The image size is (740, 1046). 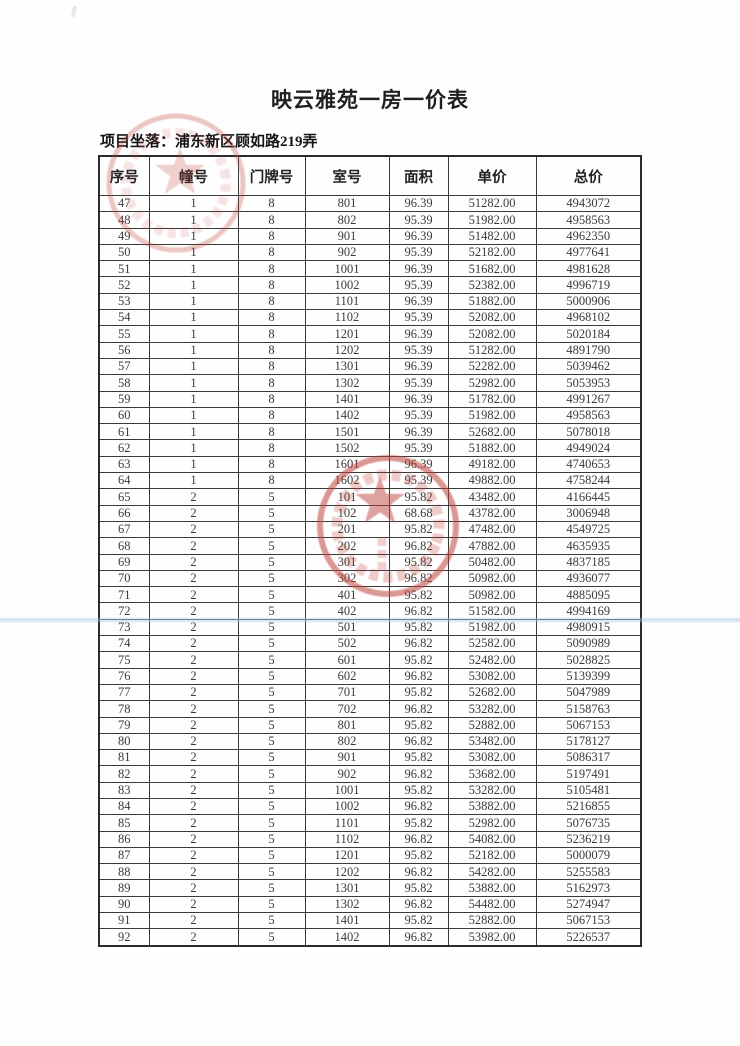 What do you see at coordinates (347, 872) in the screenshot?
I see `table-cell: 1202` at bounding box center [347, 872].